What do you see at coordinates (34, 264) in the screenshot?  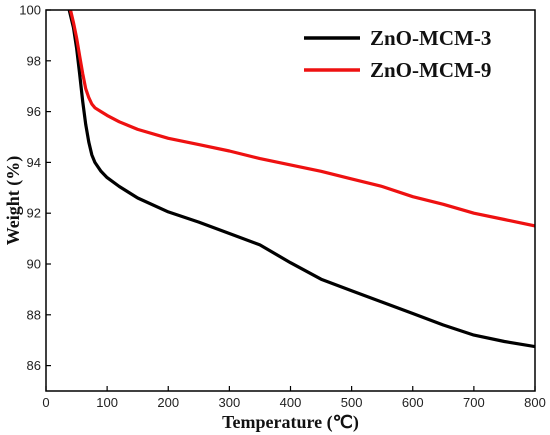 I see `y-tick-label: 90` at bounding box center [34, 264].